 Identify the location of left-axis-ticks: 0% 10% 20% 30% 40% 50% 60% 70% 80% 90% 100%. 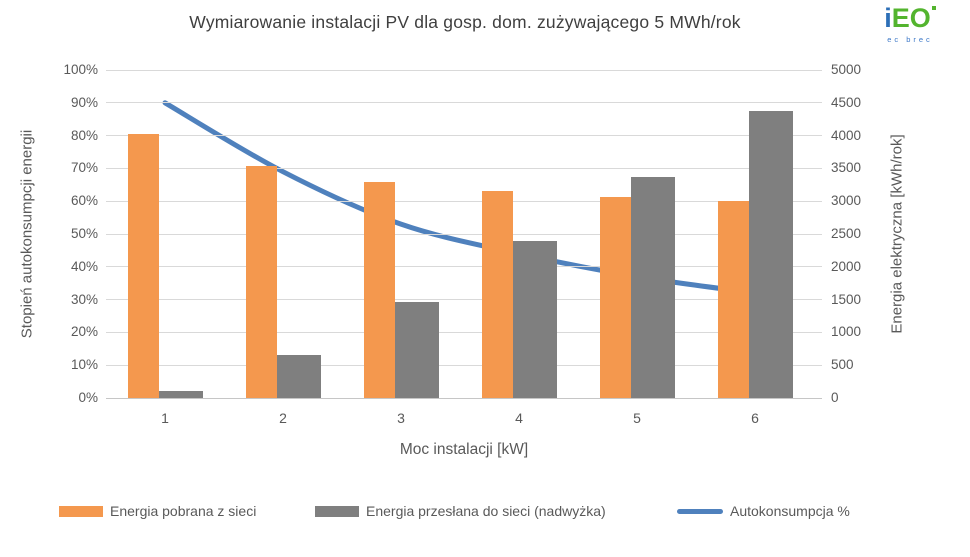
(49, 233).